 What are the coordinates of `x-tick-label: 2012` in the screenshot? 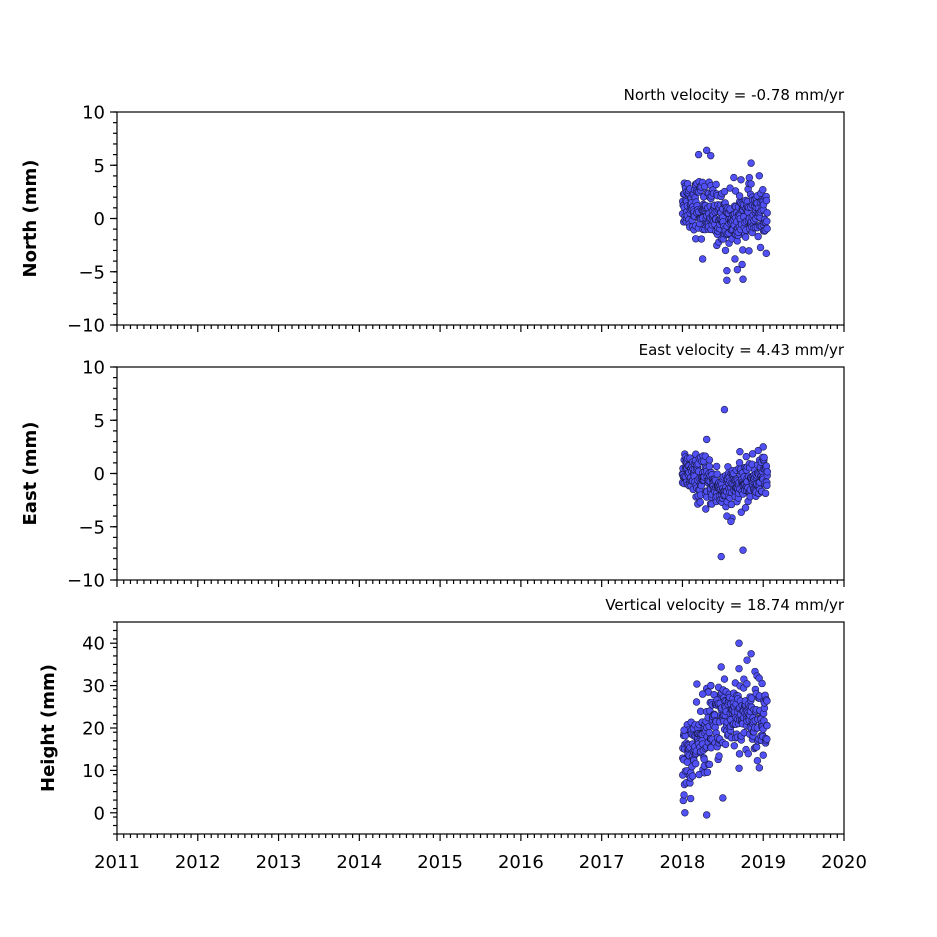 It's located at (198, 862).